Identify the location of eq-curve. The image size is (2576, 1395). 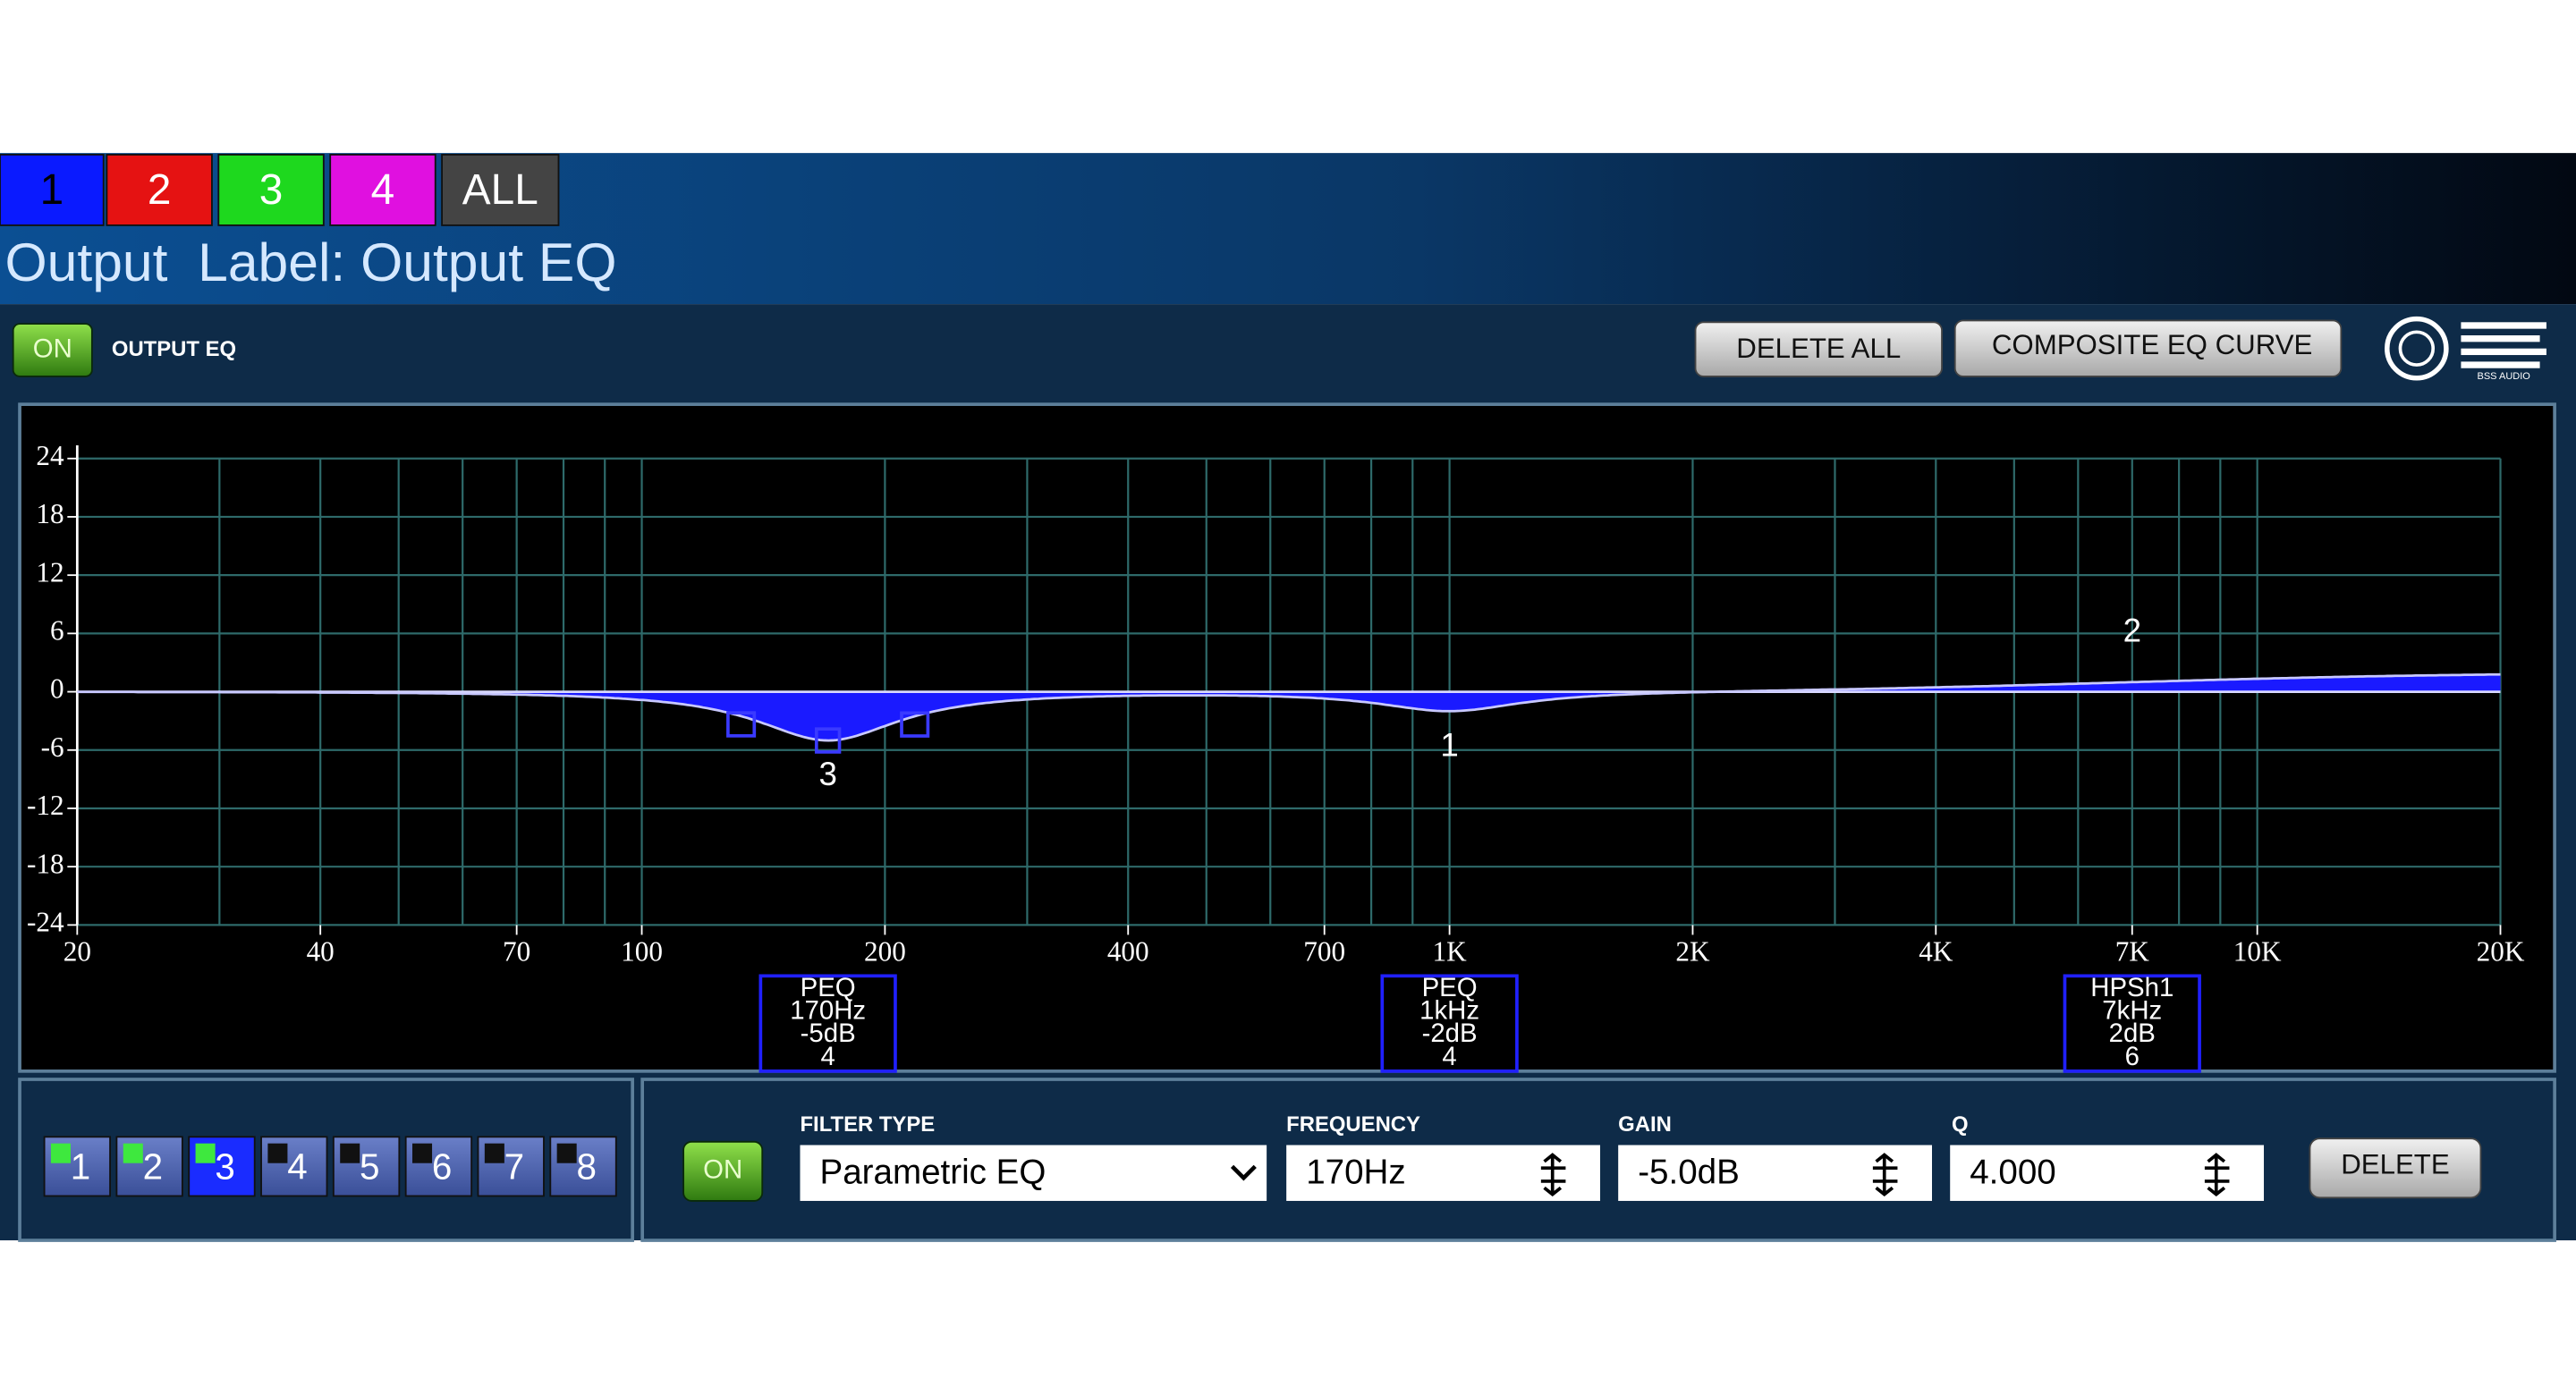
(1289, 707).